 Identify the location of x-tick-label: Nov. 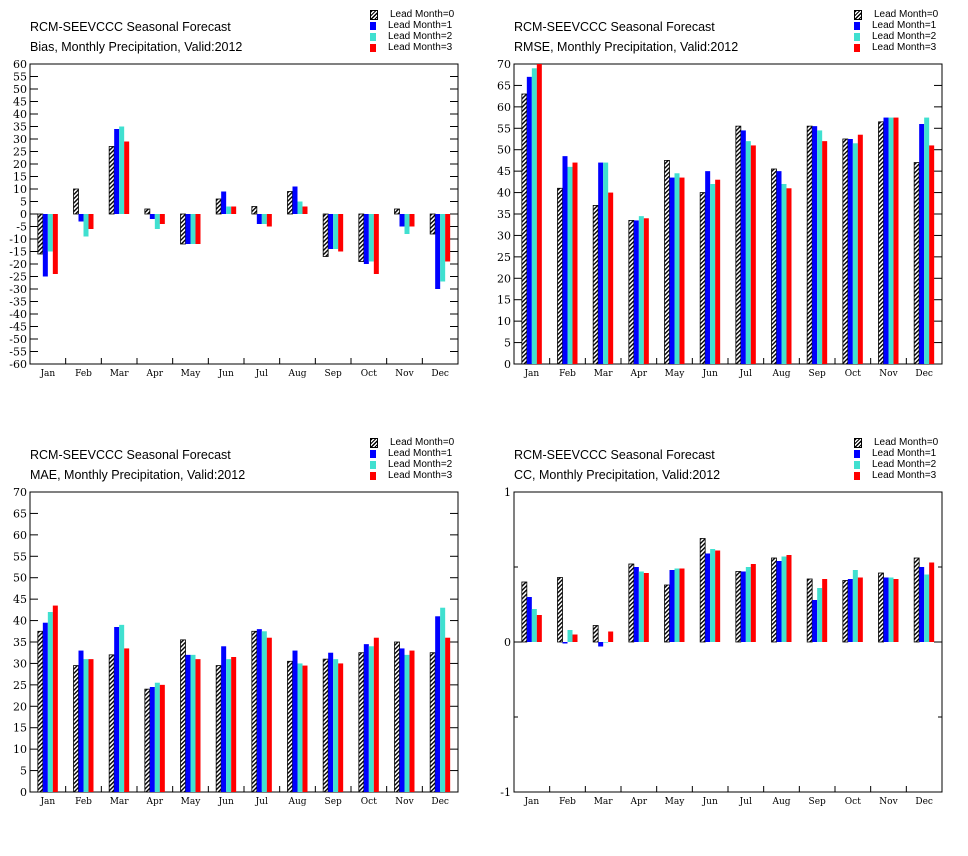
(888, 802).